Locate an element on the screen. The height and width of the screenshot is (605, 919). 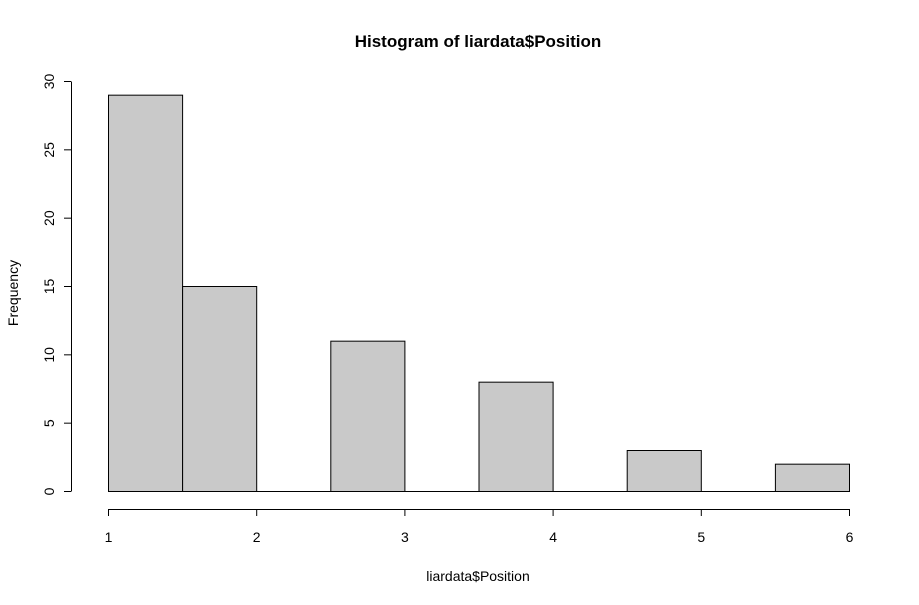
x-tick-label-6: 6 is located at coordinates (850, 537).